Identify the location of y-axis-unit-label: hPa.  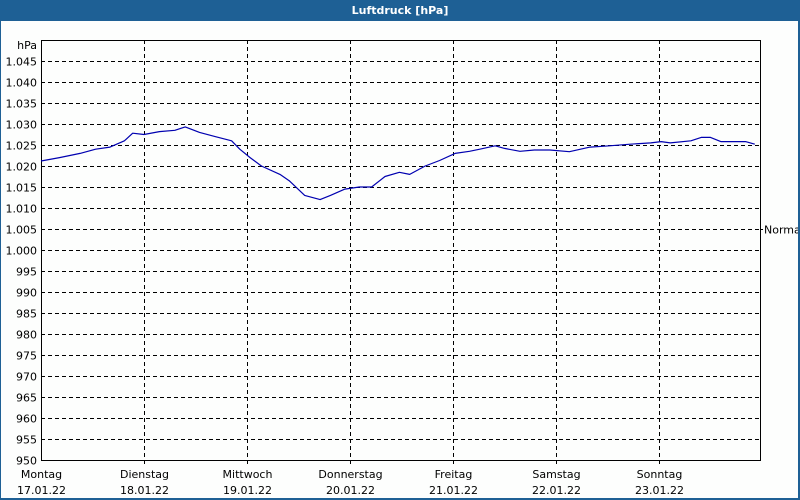
(27, 45).